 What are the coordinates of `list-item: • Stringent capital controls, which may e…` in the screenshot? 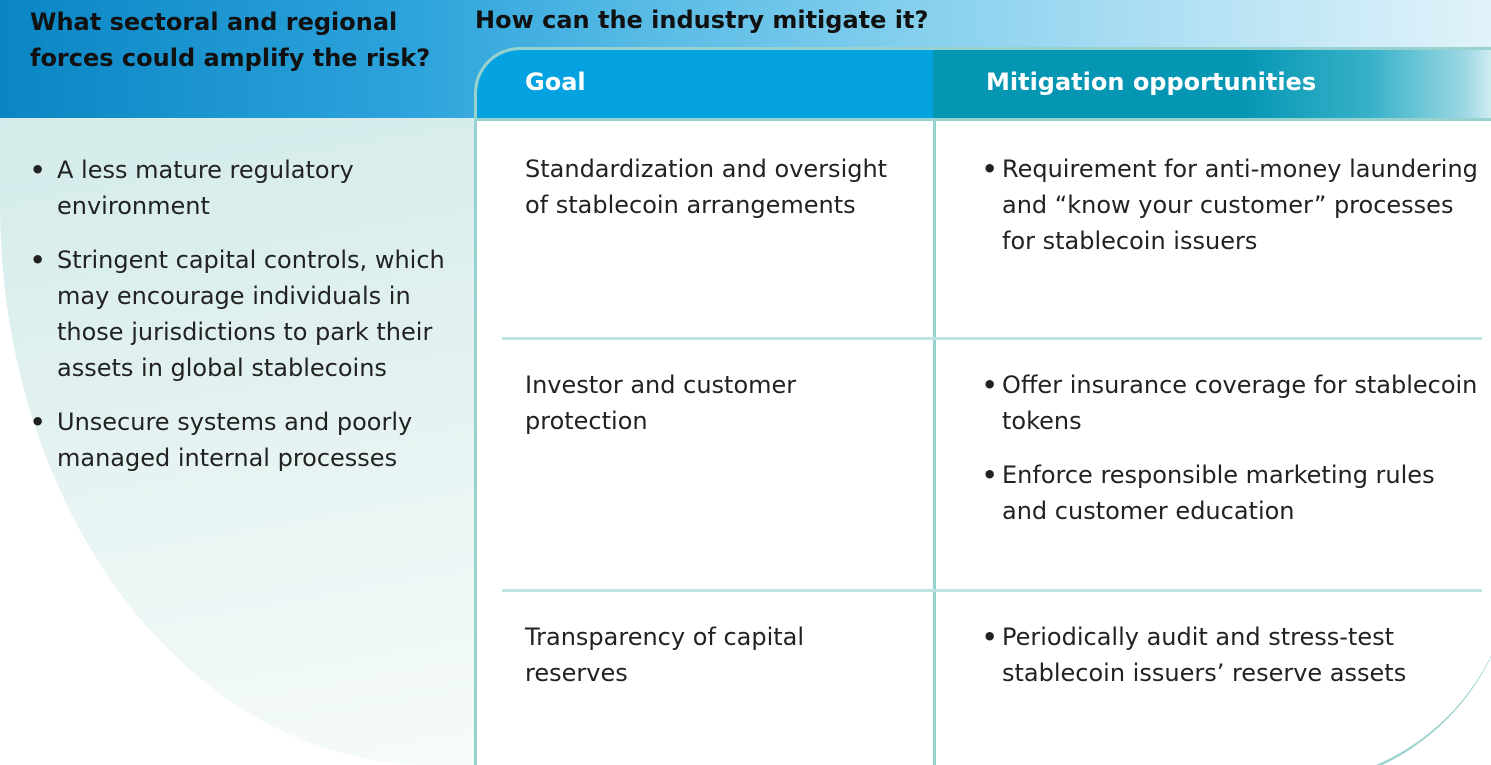 It's located at (240, 314).